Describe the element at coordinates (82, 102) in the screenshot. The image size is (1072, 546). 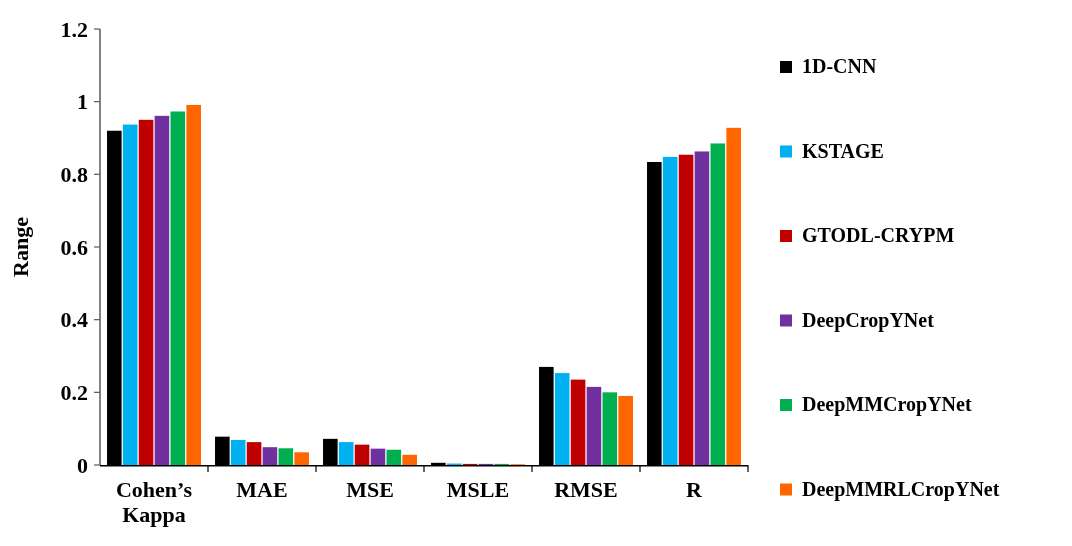
I see `y-tick-label: 1` at that location.